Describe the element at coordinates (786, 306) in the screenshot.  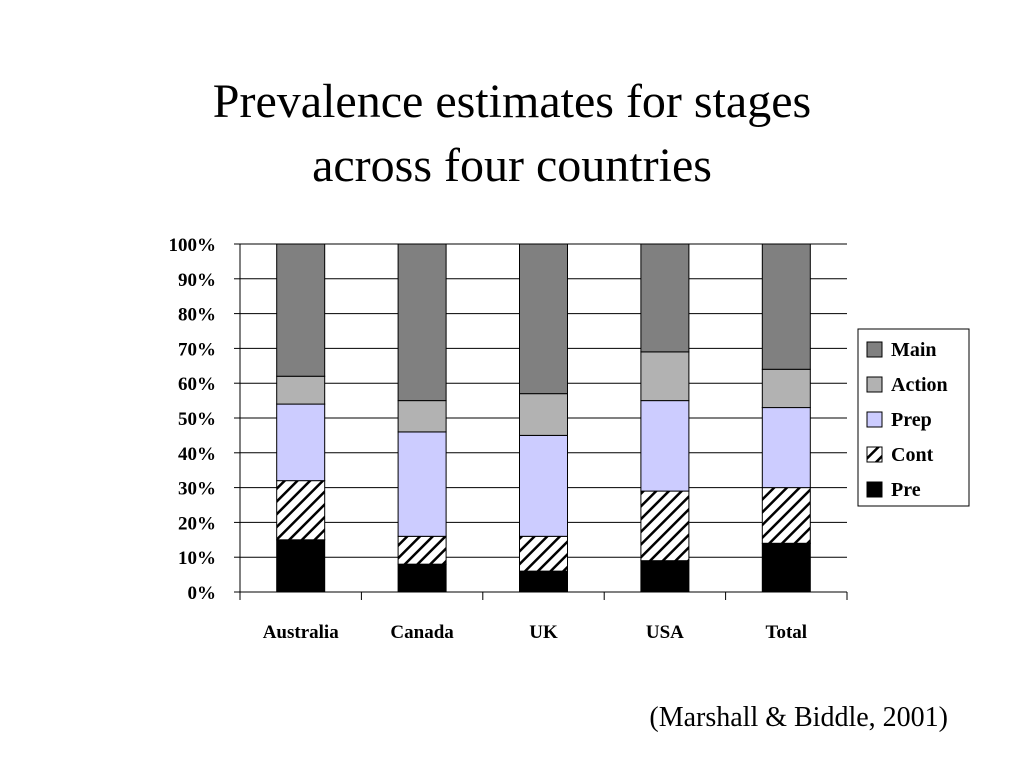
I see `bar-segment-main-total` at that location.